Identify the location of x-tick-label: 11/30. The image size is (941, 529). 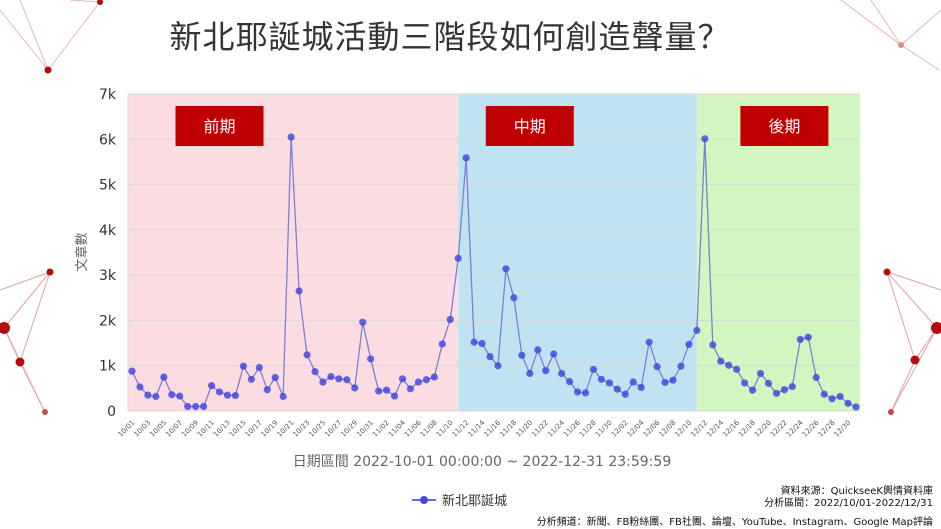
(604, 429).